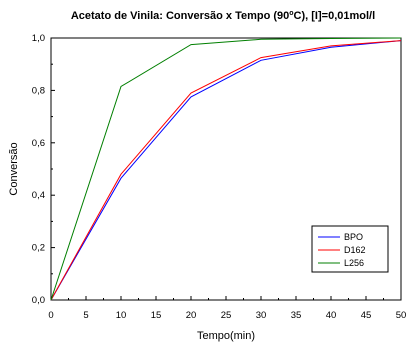 This screenshot has width=410, height=342. Describe the element at coordinates (296, 315) in the screenshot. I see `x-tick-label: 35` at that location.